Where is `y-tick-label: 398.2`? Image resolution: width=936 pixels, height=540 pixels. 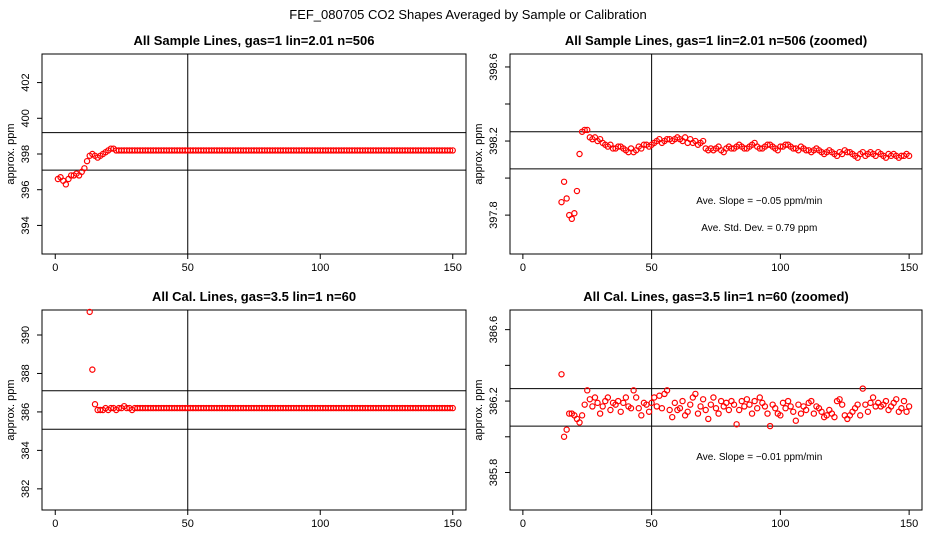
y-tick-label: 398.2 is located at coordinates (494, 141).